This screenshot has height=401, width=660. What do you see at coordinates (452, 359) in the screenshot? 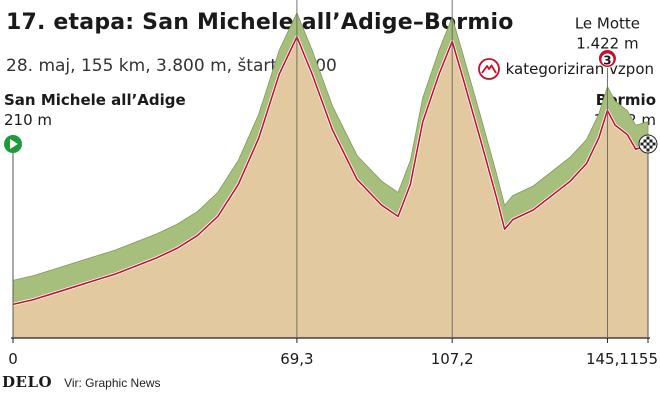
I see `x-tick-label: 107,2` at bounding box center [452, 359].